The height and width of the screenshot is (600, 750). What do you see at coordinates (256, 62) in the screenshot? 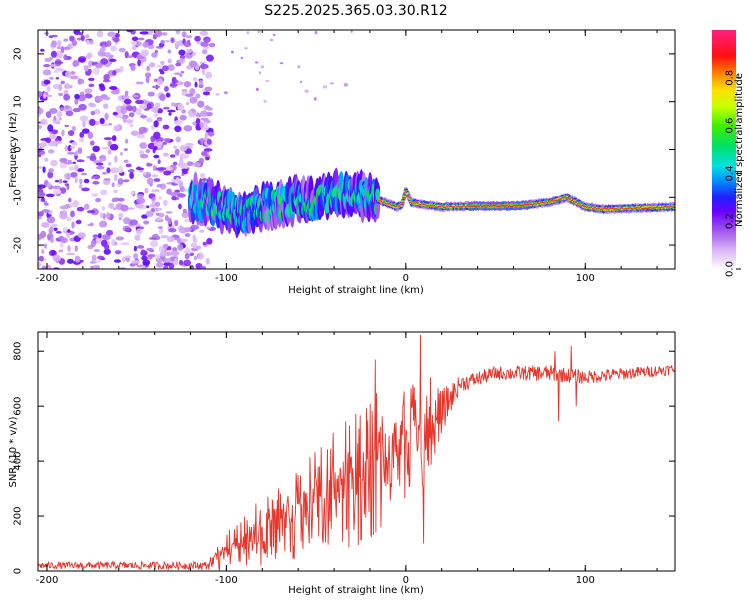
I see `spectrogram-speck` at bounding box center [256, 62].